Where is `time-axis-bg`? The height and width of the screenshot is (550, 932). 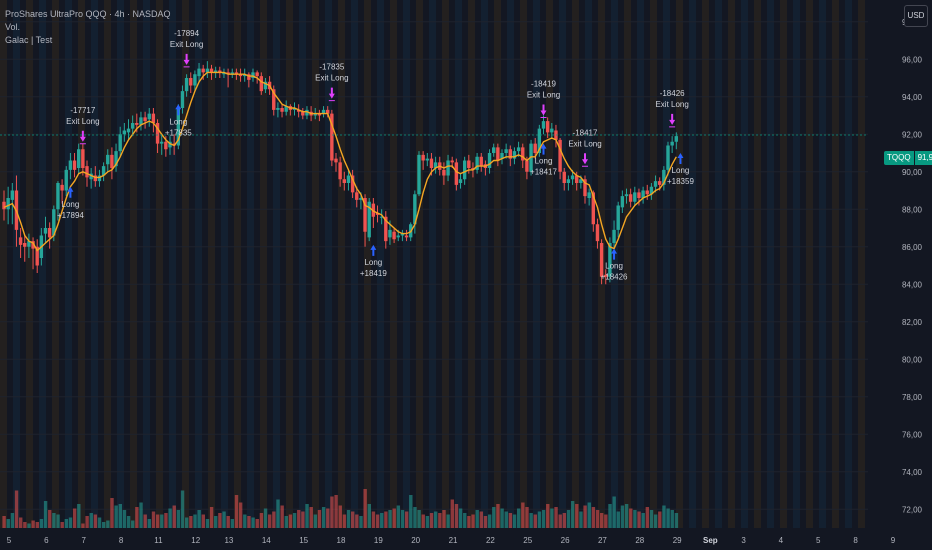
time-axis-bg is located at coordinates (466, 539).